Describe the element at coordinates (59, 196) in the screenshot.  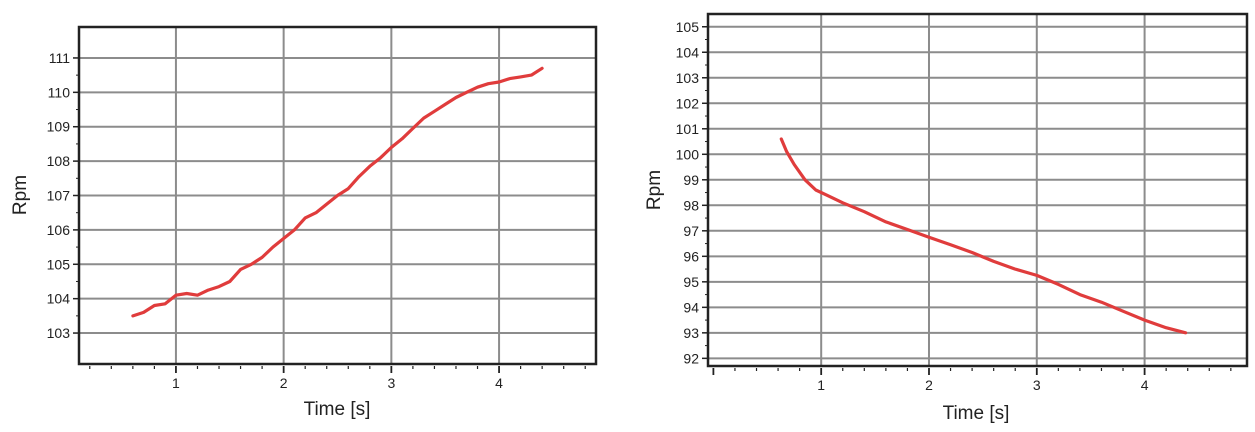
I see `y-tick-label: 107` at that location.